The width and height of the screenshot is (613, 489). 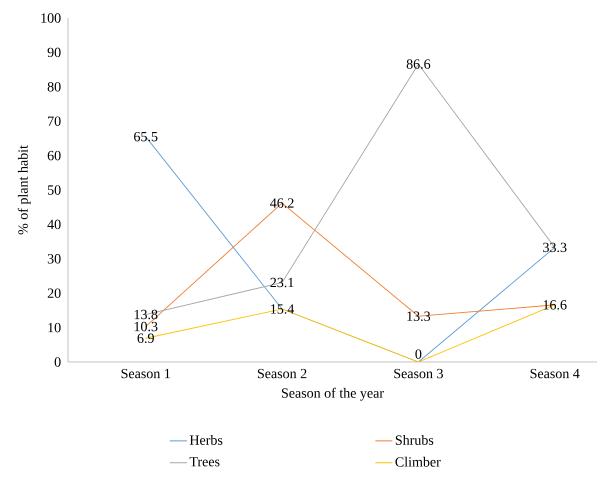 I want to click on y-tick-label: 20, so click(x=54, y=293).